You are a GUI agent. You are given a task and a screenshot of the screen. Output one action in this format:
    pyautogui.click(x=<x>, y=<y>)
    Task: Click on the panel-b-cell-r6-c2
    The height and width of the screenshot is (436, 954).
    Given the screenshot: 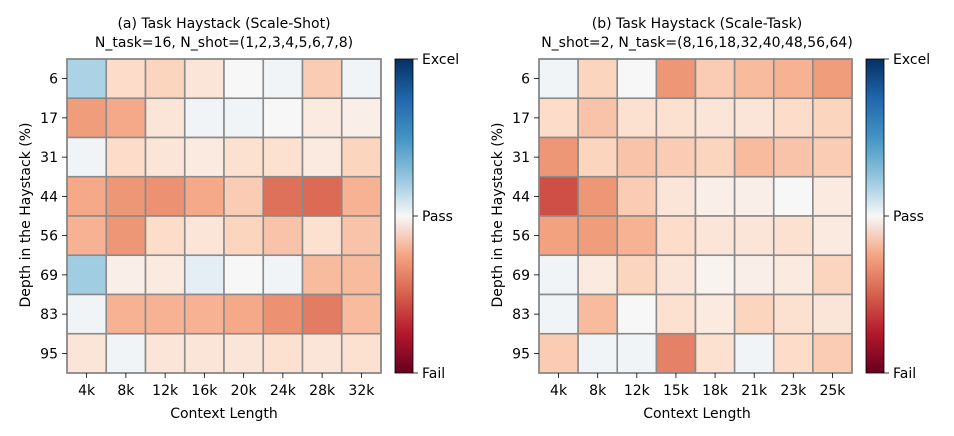 What is the action you would take?
    pyautogui.click(x=637, y=314)
    